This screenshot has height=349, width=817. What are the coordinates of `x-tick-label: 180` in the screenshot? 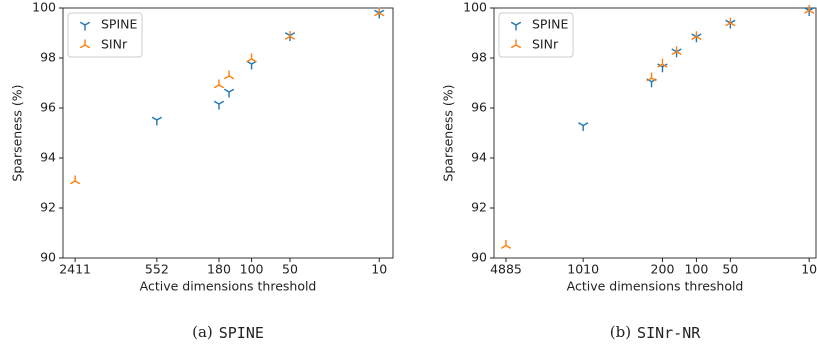 It's located at (219, 269).